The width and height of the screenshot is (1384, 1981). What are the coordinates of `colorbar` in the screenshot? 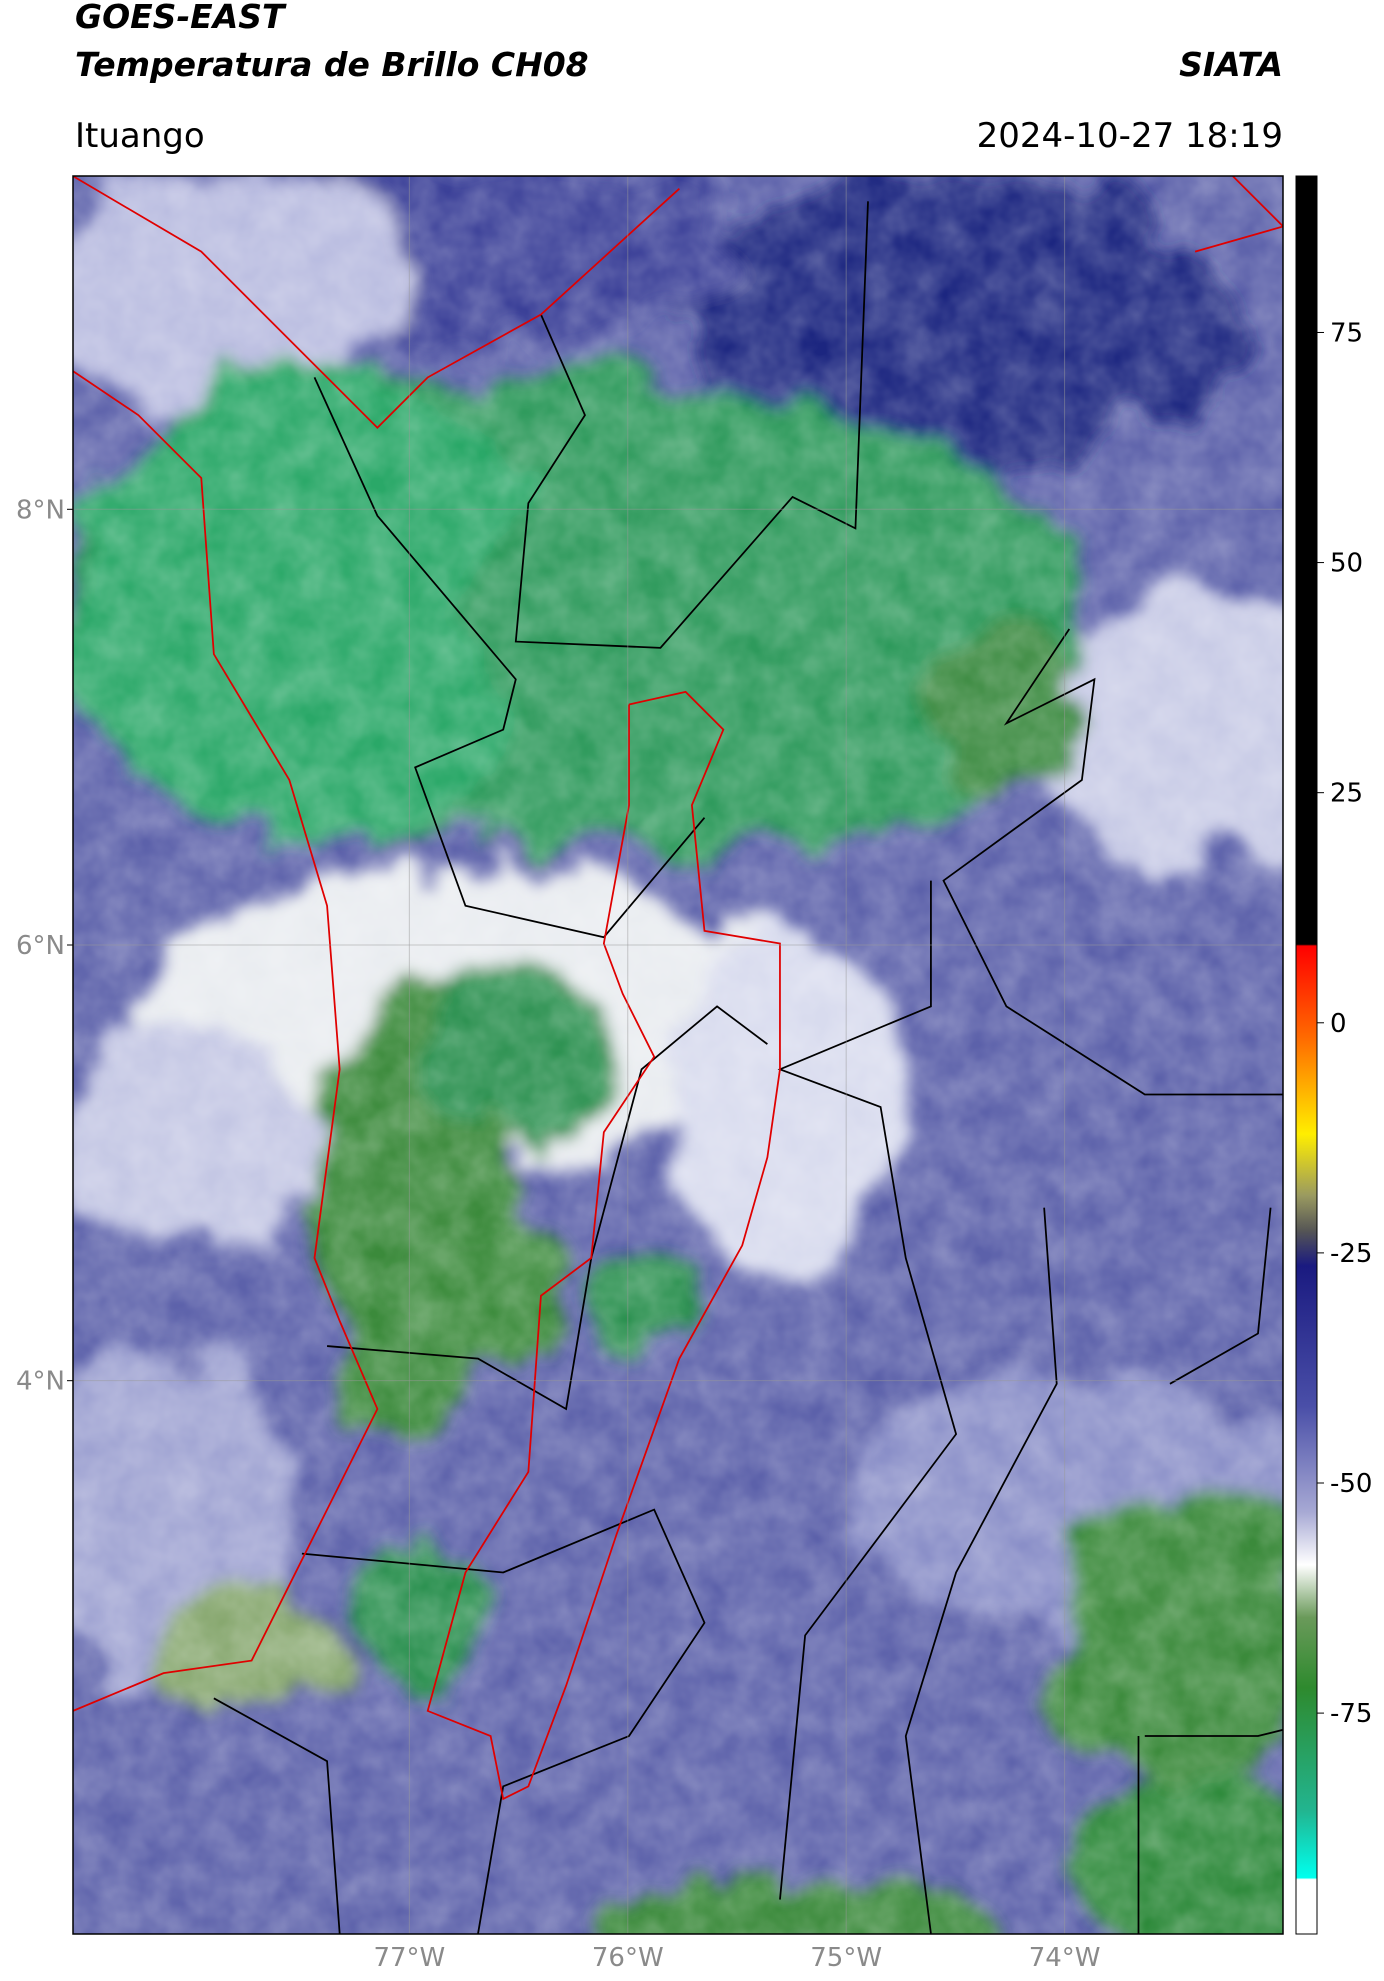 It's located at (1306, 1055).